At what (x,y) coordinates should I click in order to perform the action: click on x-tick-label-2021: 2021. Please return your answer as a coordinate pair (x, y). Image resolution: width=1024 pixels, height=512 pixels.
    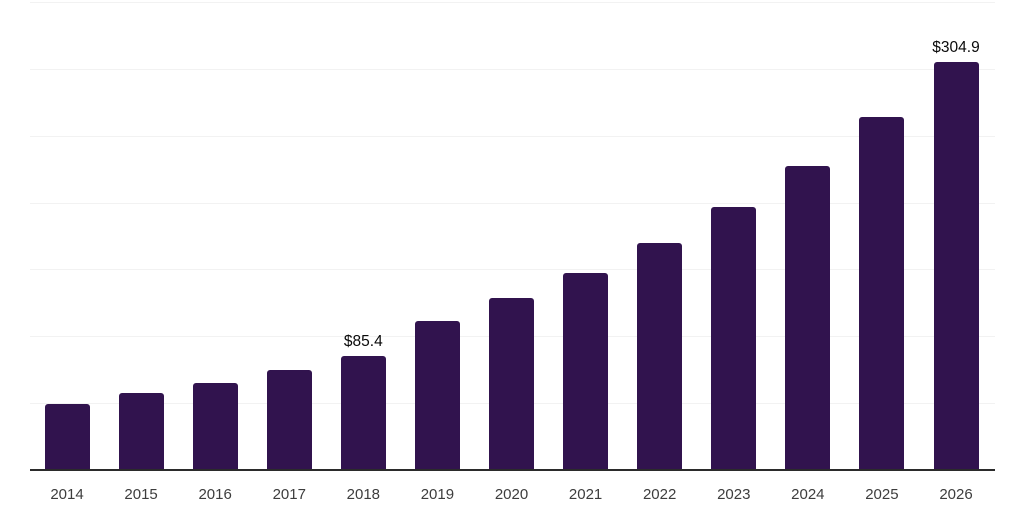
    Looking at the image, I should click on (585, 494).